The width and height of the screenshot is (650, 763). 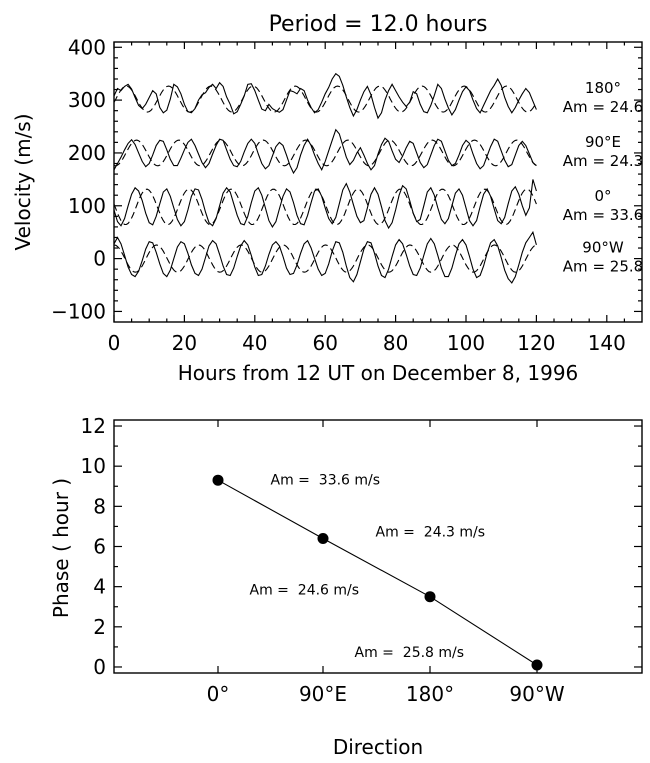 What do you see at coordinates (99, 547) in the screenshot?
I see `y-tick-label: 6` at bounding box center [99, 547].